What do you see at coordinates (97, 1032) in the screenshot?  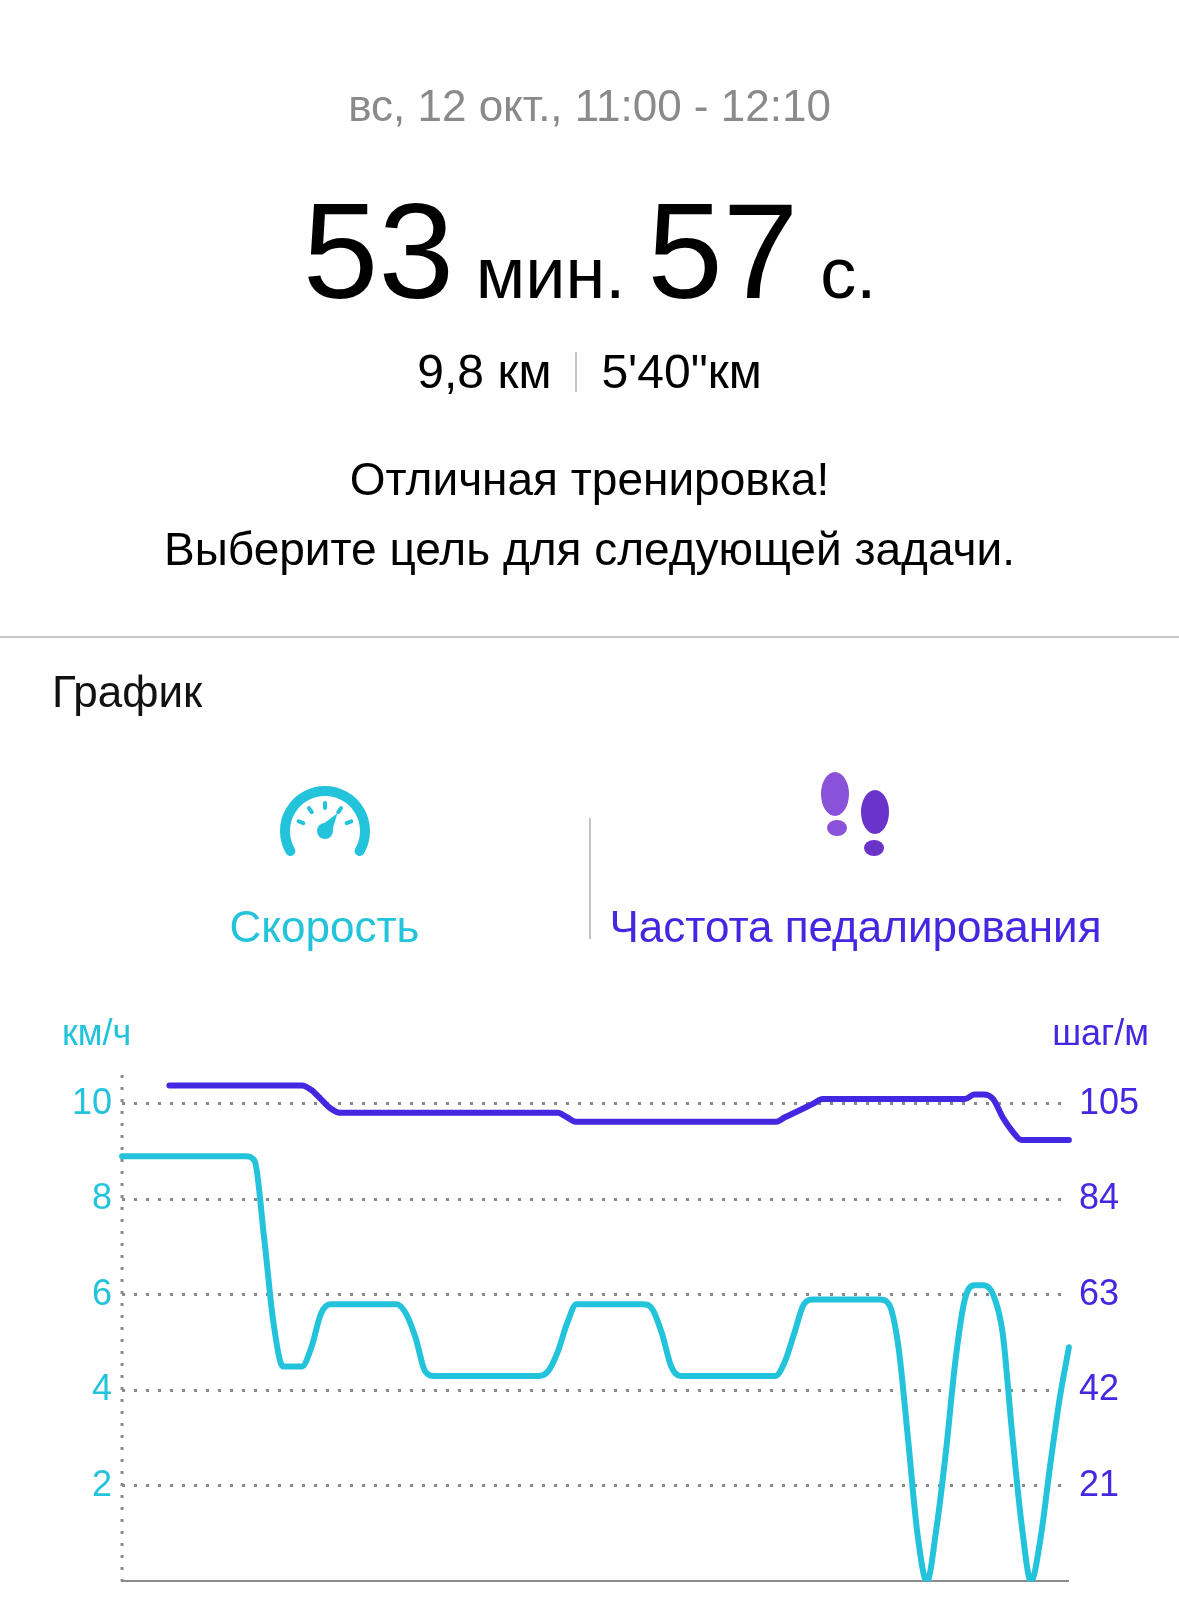 I see `y-axis-title: км/ч` at bounding box center [97, 1032].